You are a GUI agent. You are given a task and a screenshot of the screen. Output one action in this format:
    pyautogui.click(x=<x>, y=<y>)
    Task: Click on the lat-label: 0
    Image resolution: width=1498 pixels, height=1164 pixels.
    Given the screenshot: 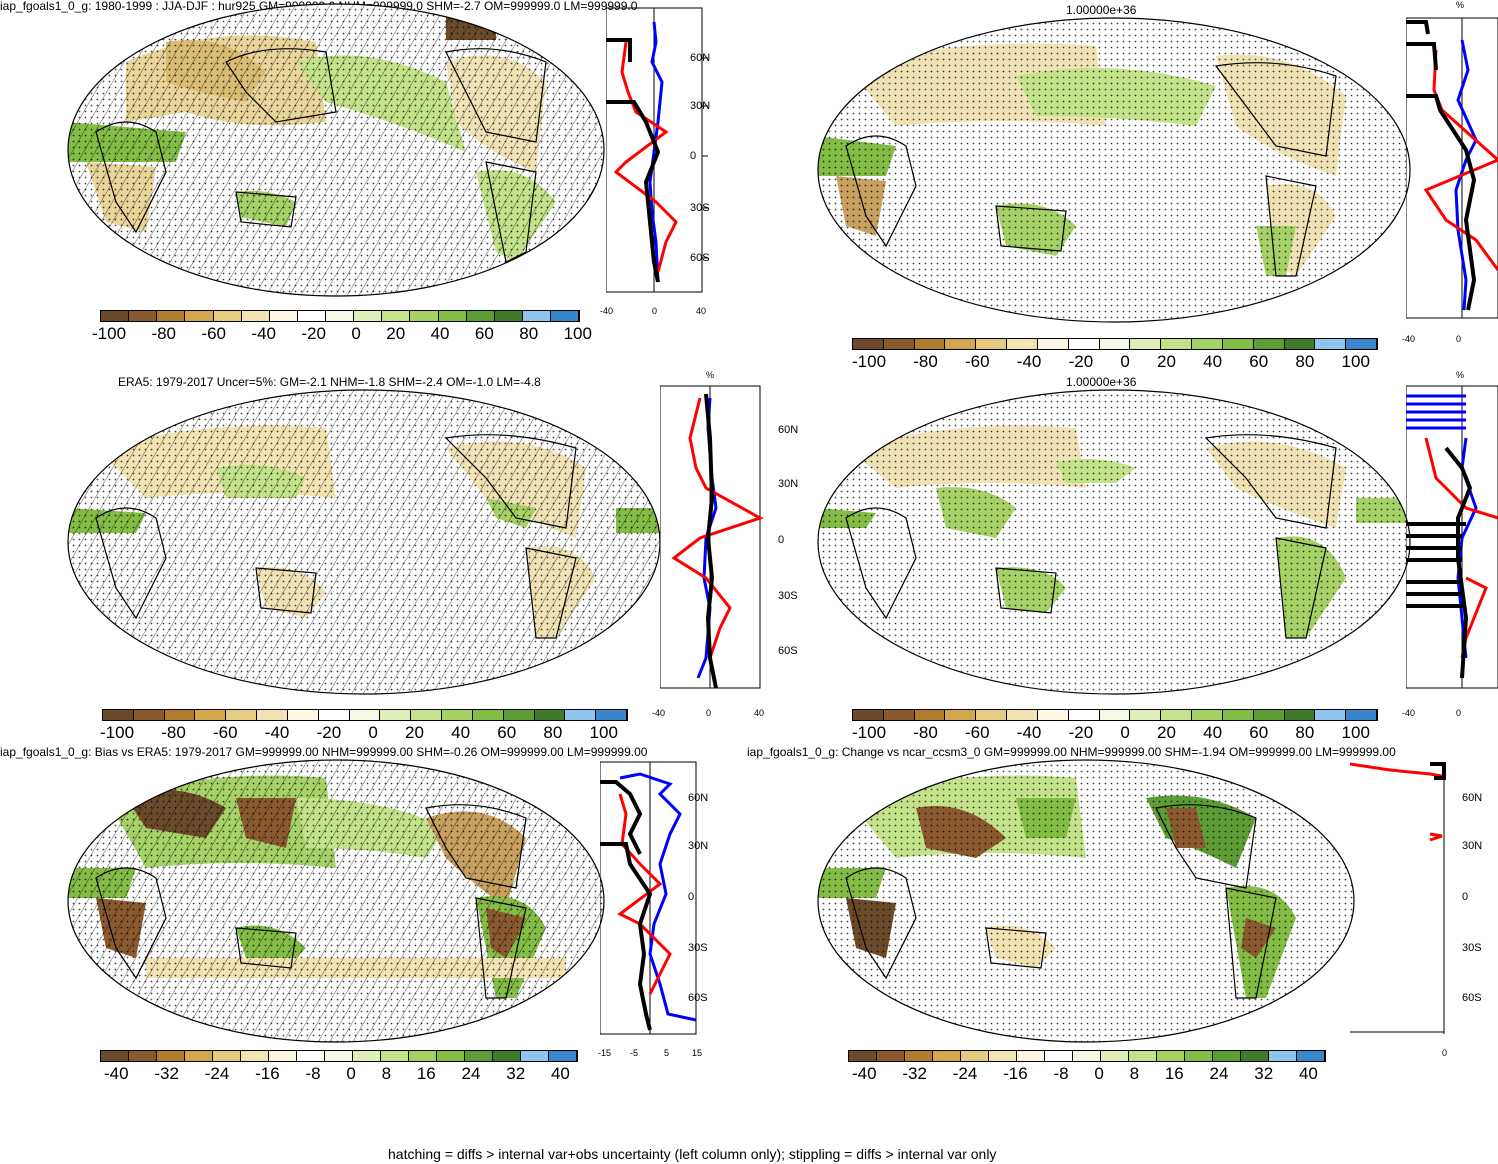 What is the action you would take?
    pyautogui.click(x=691, y=897)
    